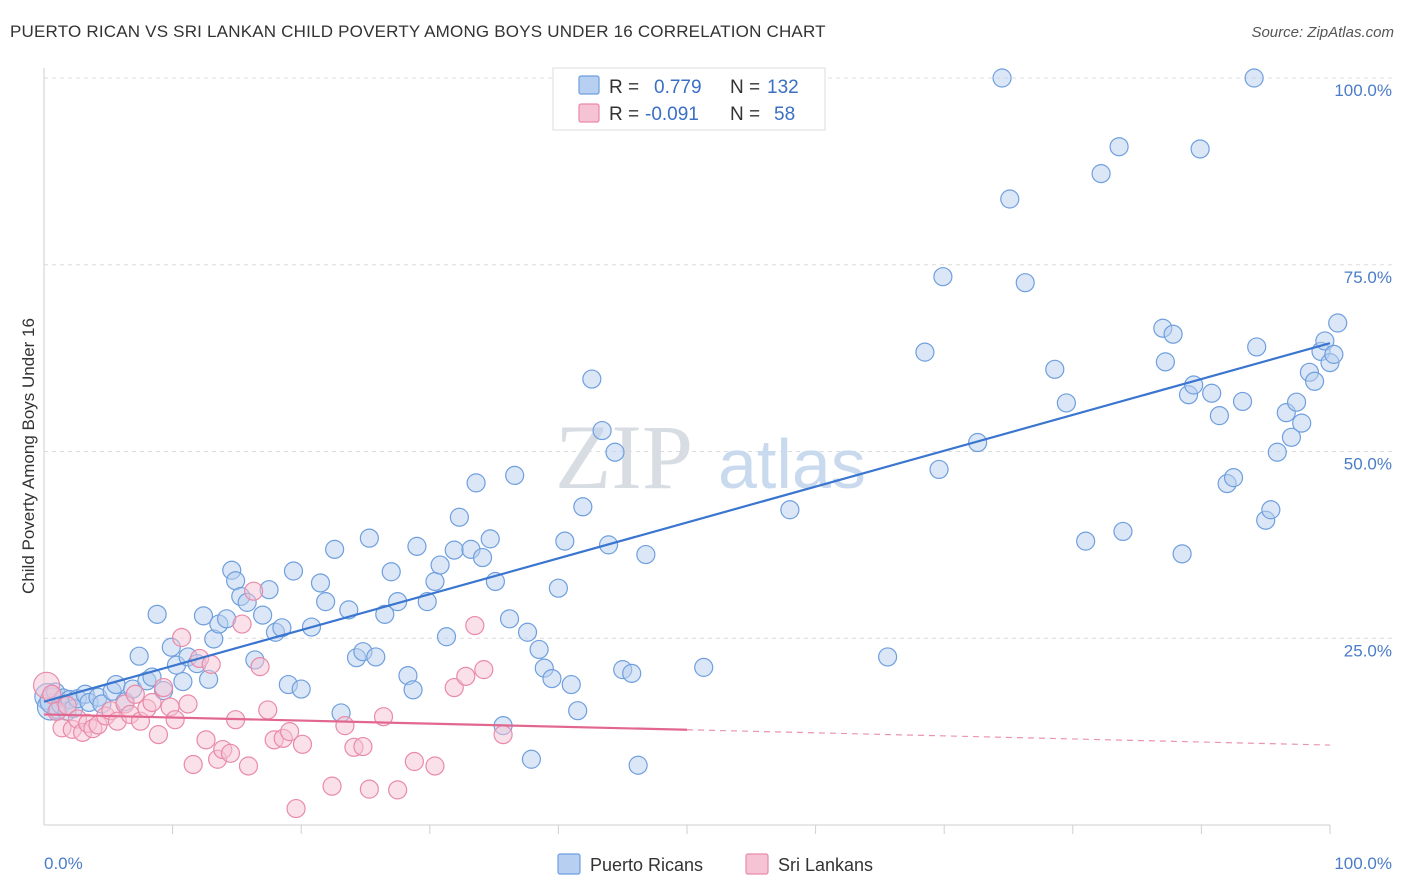 The width and height of the screenshot is (1406, 892). What do you see at coordinates (689, 99) in the screenshot?
I see `legend: R = 0.779 N = 132 R = -0.091 N = 58` at bounding box center [689, 99].